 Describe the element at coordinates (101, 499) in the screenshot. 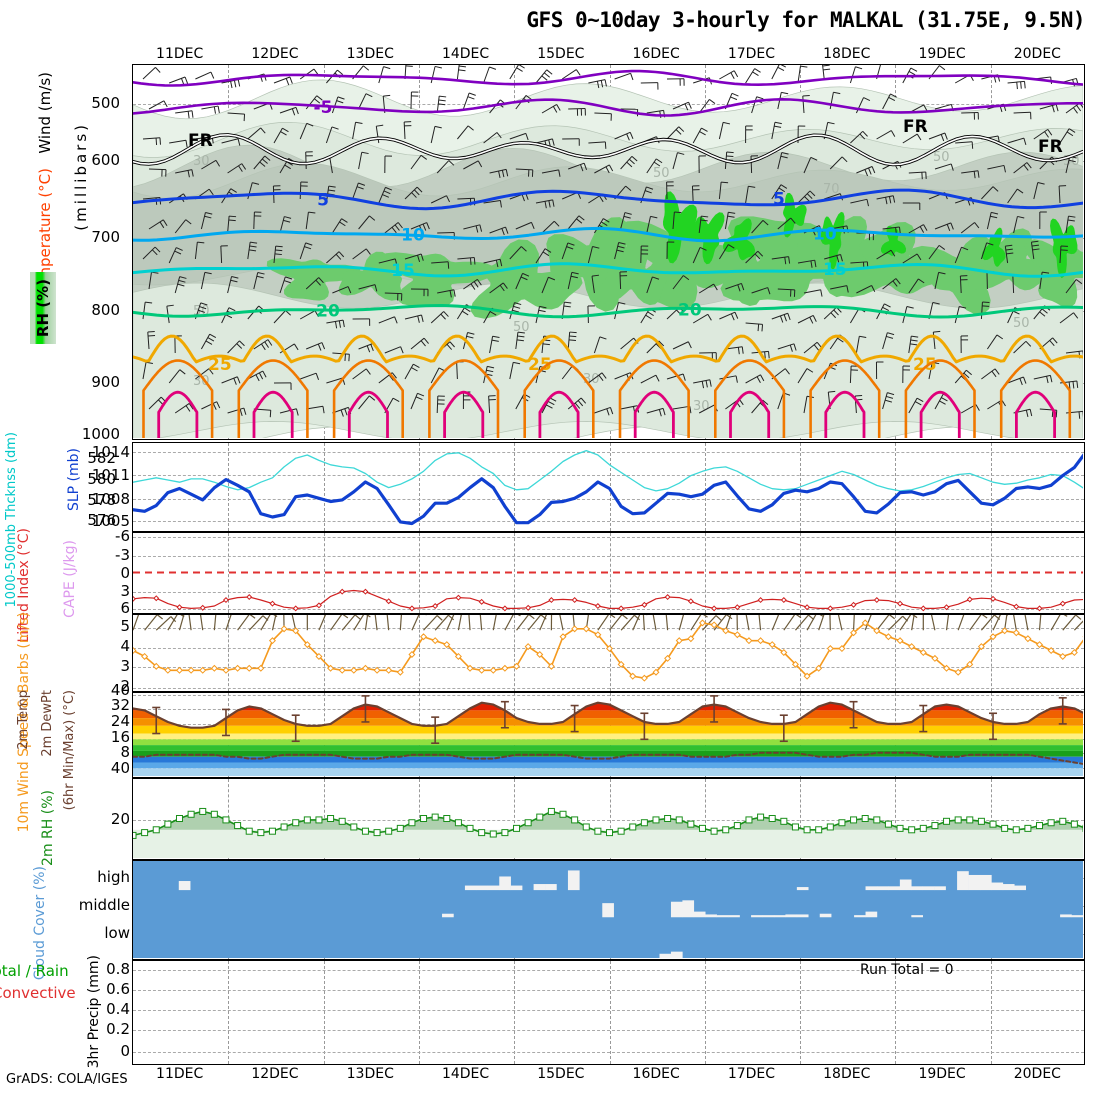

I see `axis-tick: 578` at that location.